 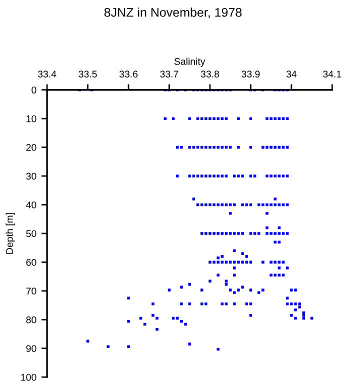 What do you see at coordinates (28, 377) in the screenshot?
I see `y-tick-label: 100` at bounding box center [28, 377].